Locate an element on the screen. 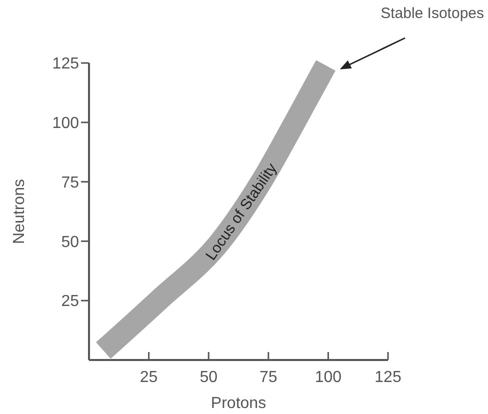 The image size is (488, 414). x-tick-label: 25 is located at coordinates (149, 377).